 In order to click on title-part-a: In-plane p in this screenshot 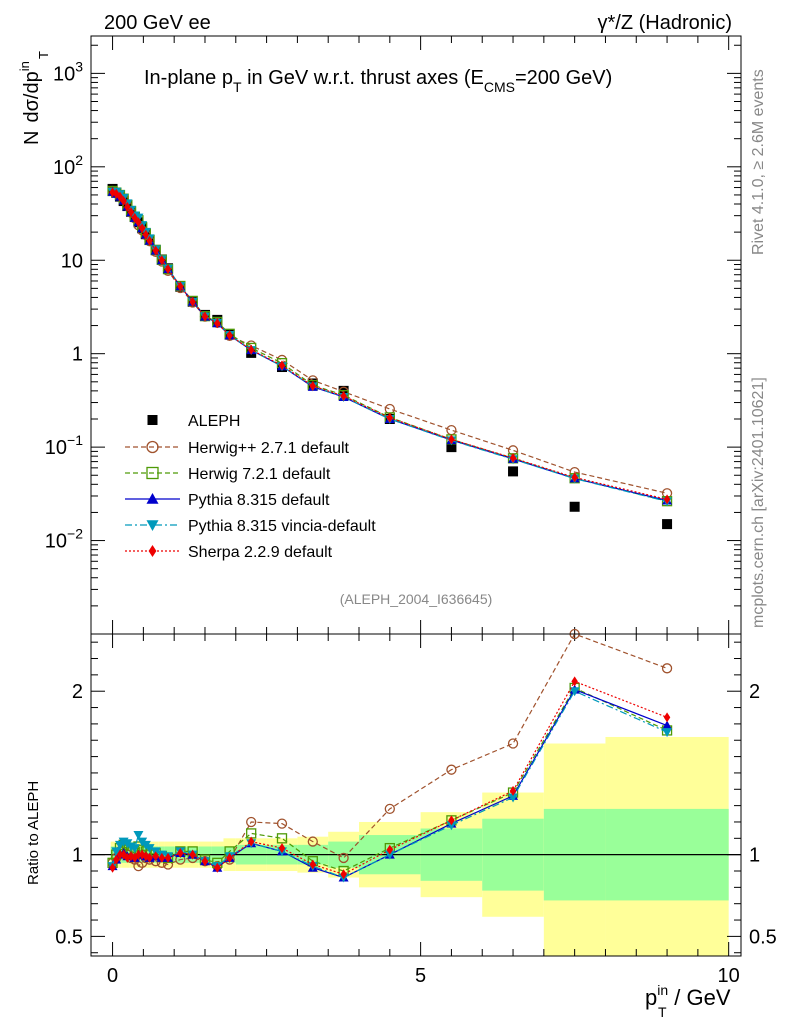, I will do `click(188, 78)`.